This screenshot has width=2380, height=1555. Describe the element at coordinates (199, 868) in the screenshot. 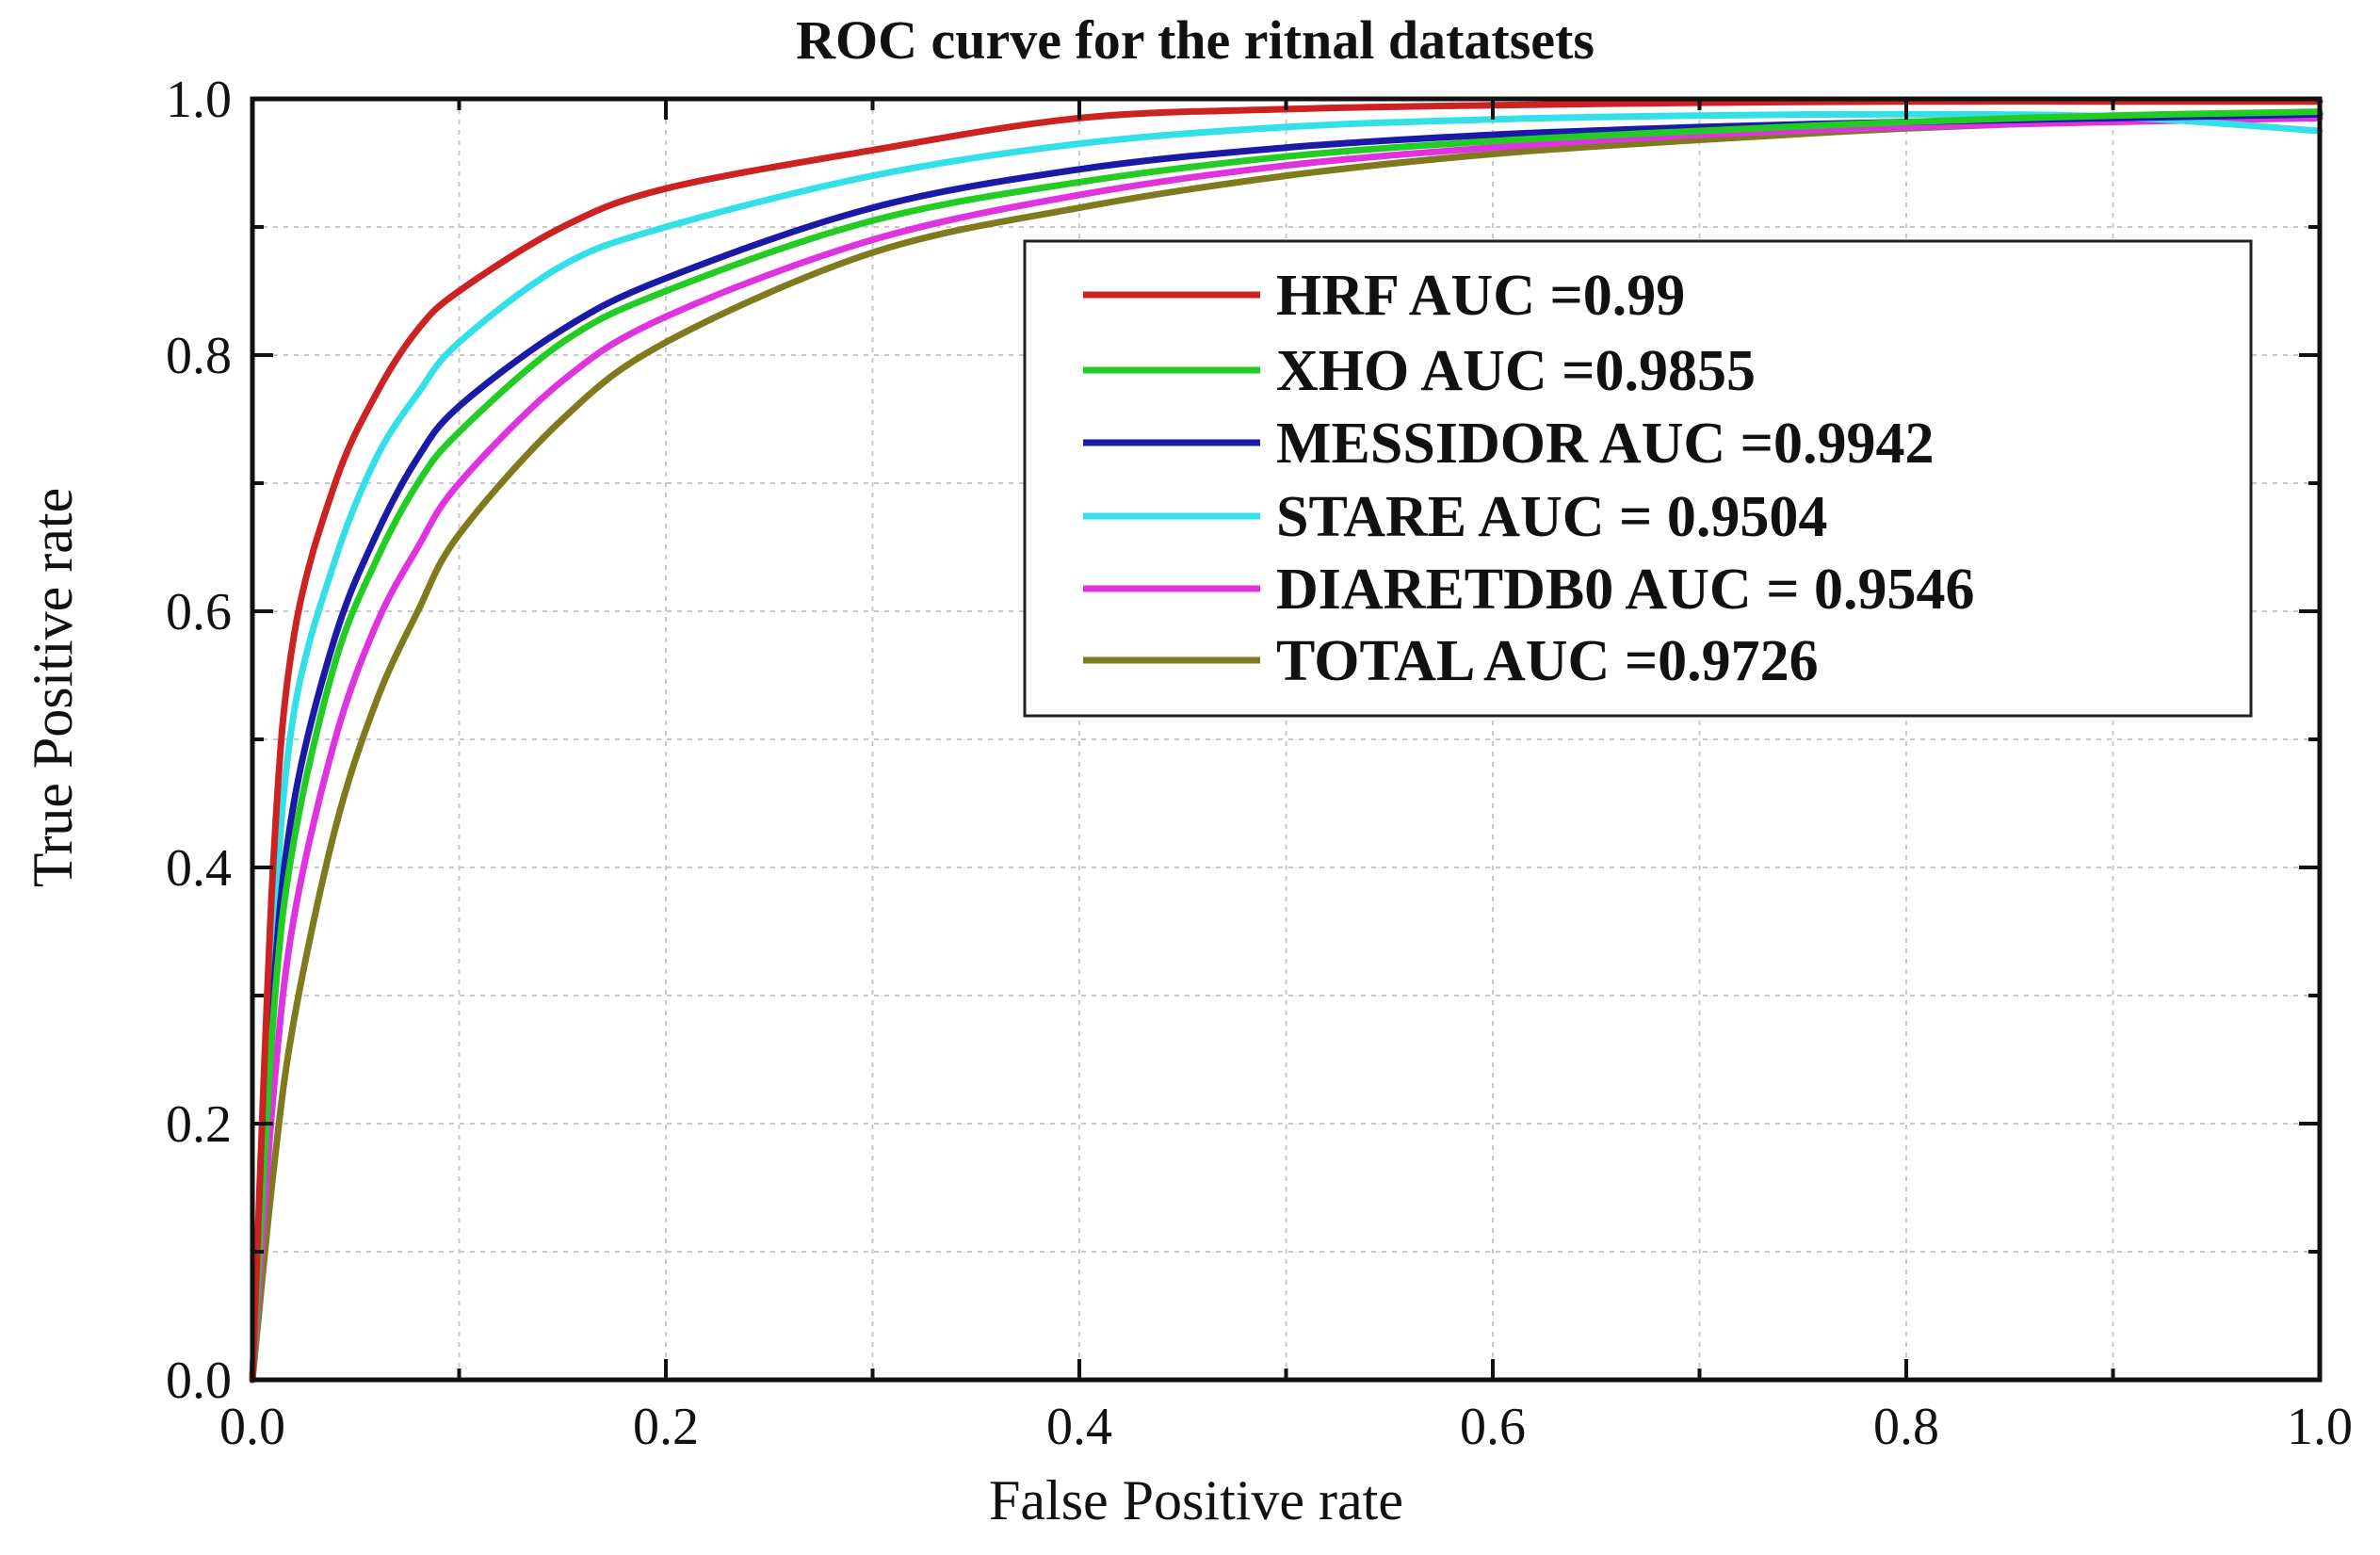

I see `y-tick-label: 0.4` at that location.